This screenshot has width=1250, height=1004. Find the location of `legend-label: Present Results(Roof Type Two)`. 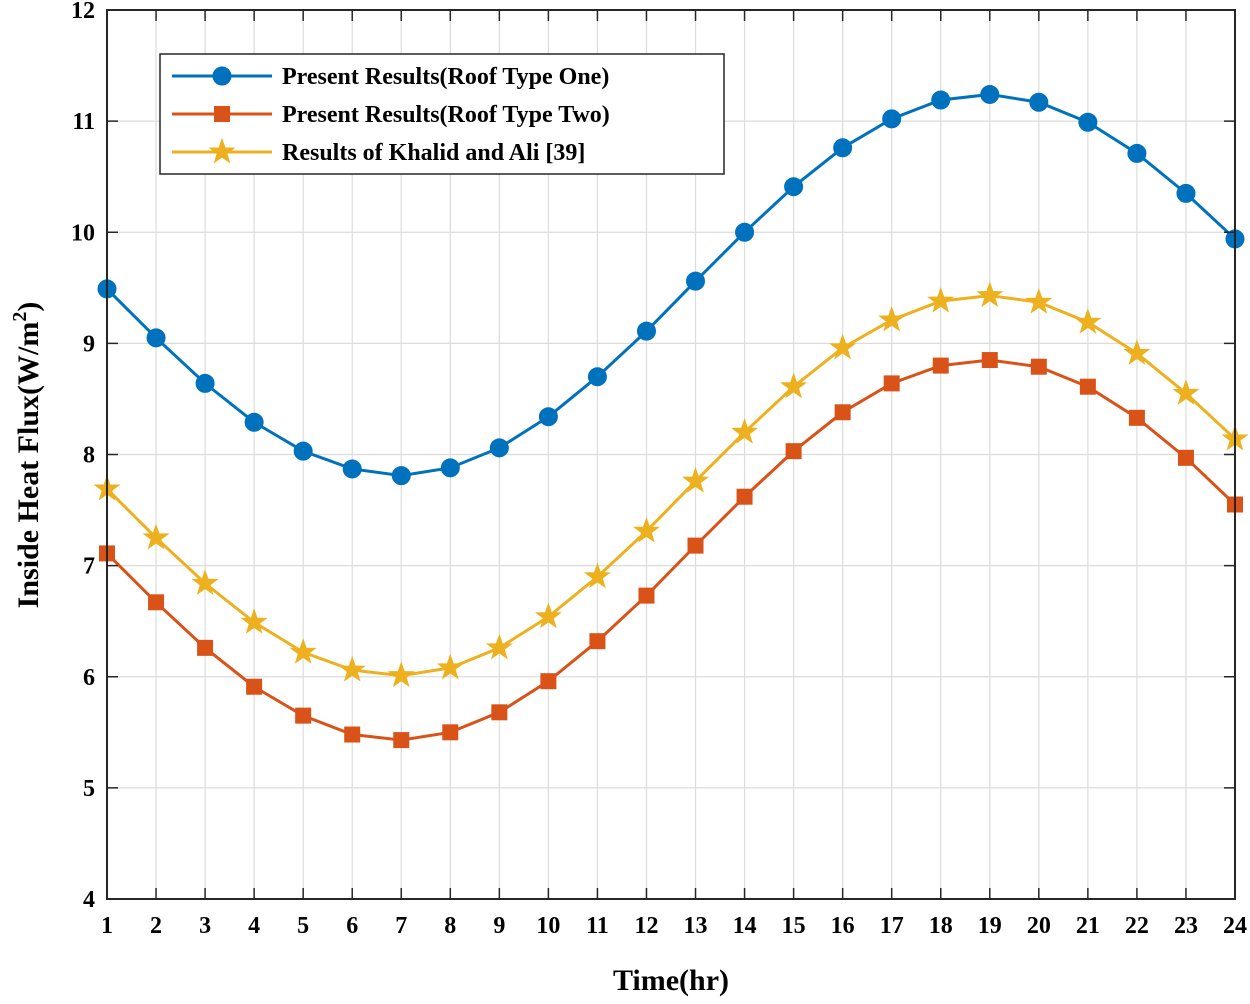

legend-label: Present Results(Roof Type Two) is located at coordinates (446, 115).